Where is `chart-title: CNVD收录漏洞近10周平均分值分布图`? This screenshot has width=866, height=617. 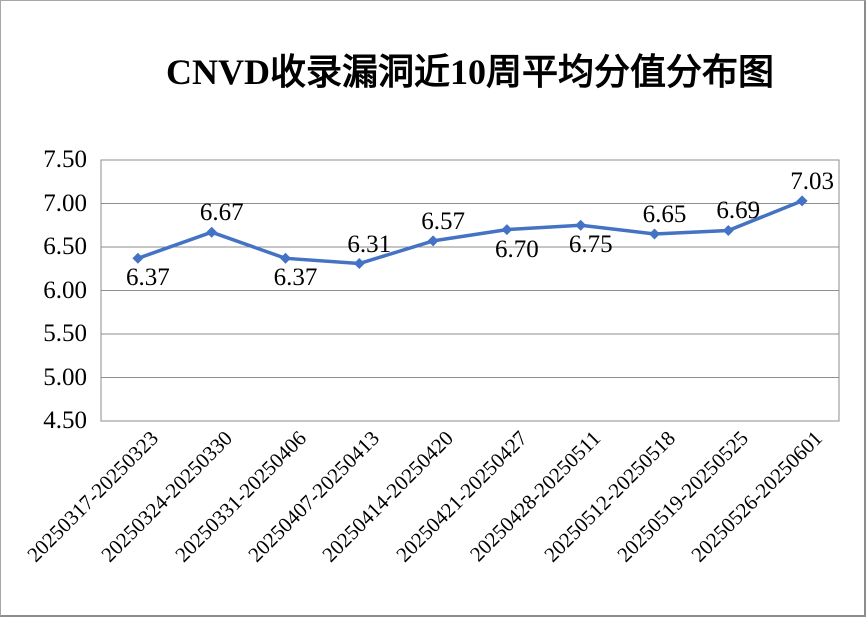
chart-title: CNVD收录漏洞近10周平均分值分布图 is located at coordinates (470, 72).